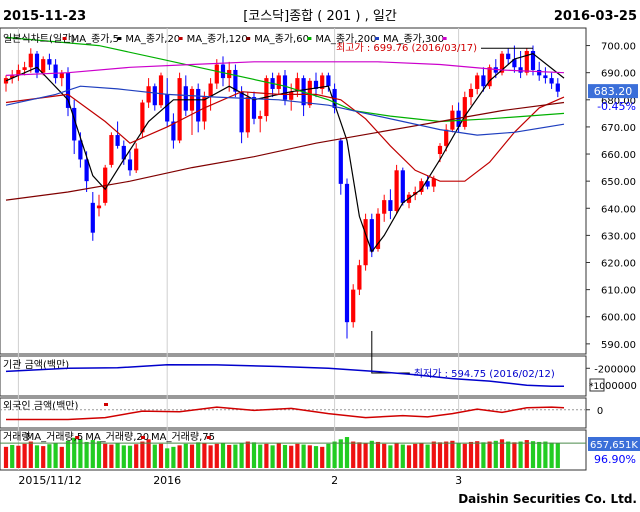 This screenshot has height=512, width=640. Describe the element at coordinates (618, 236) in the screenshot. I see `y-tick-label: 630.00` at that location.